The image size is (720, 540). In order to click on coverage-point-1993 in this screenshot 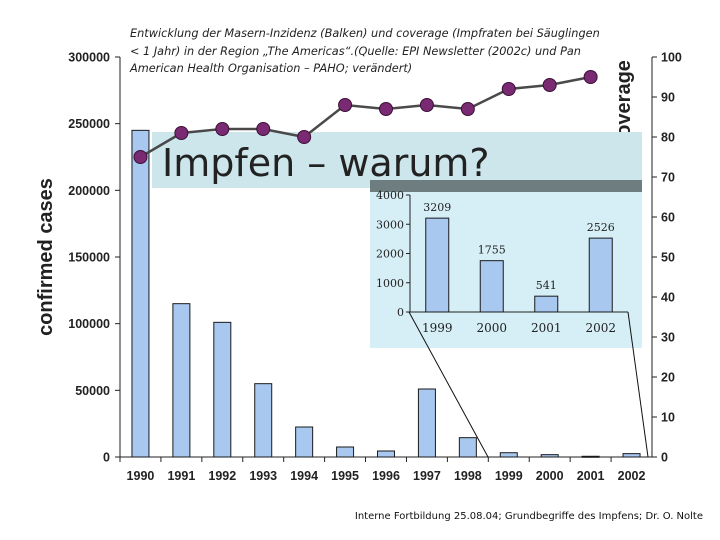, I will do `click(263, 129)`.